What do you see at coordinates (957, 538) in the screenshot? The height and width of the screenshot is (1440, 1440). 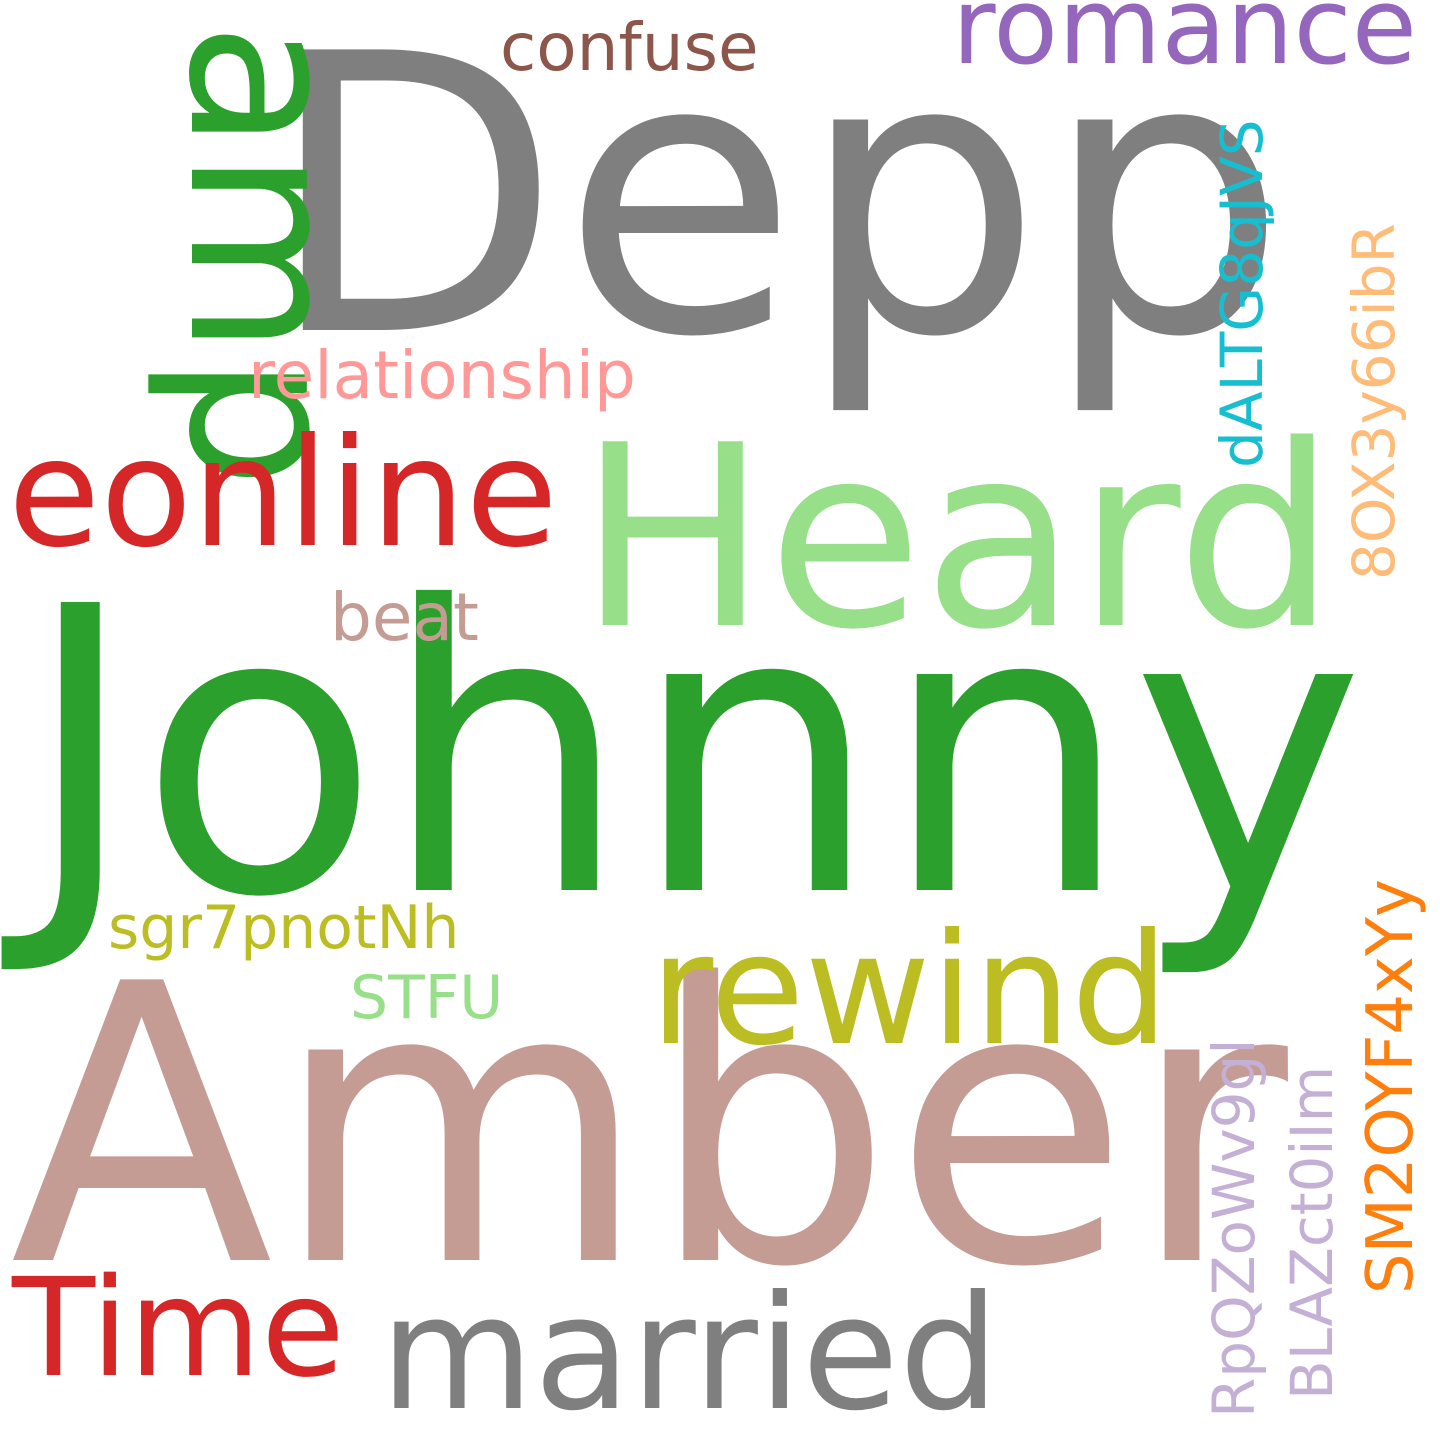 I see `word-heard: Heard` at bounding box center [957, 538].